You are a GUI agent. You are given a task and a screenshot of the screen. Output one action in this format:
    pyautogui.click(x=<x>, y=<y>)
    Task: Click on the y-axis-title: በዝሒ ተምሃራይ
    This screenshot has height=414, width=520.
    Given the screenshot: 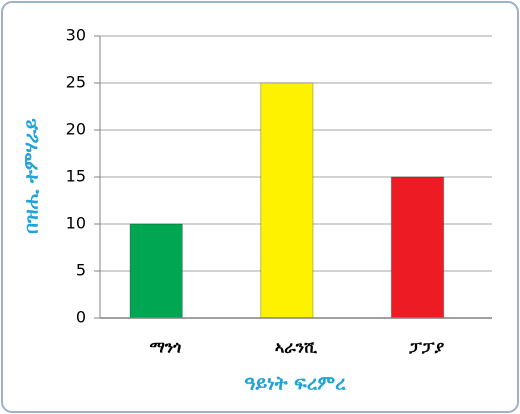 What is the action you would take?
    pyautogui.click(x=32, y=176)
    